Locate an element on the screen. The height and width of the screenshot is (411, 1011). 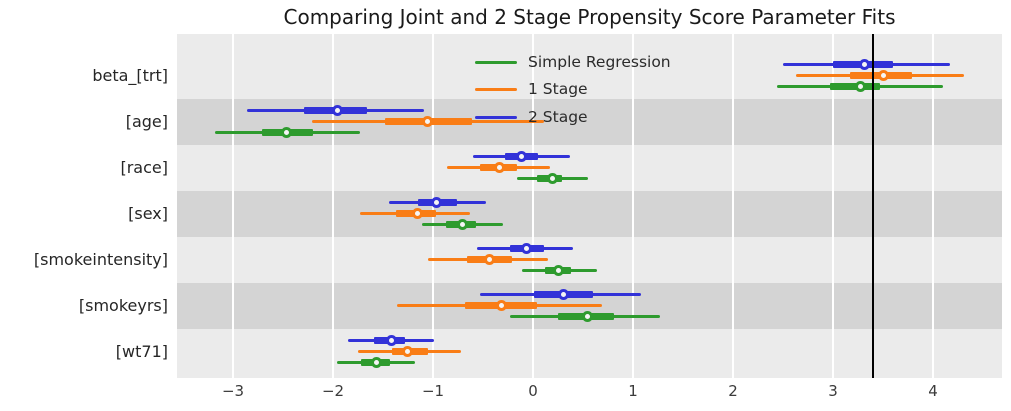
reference-line is located at coordinates (873, 206).